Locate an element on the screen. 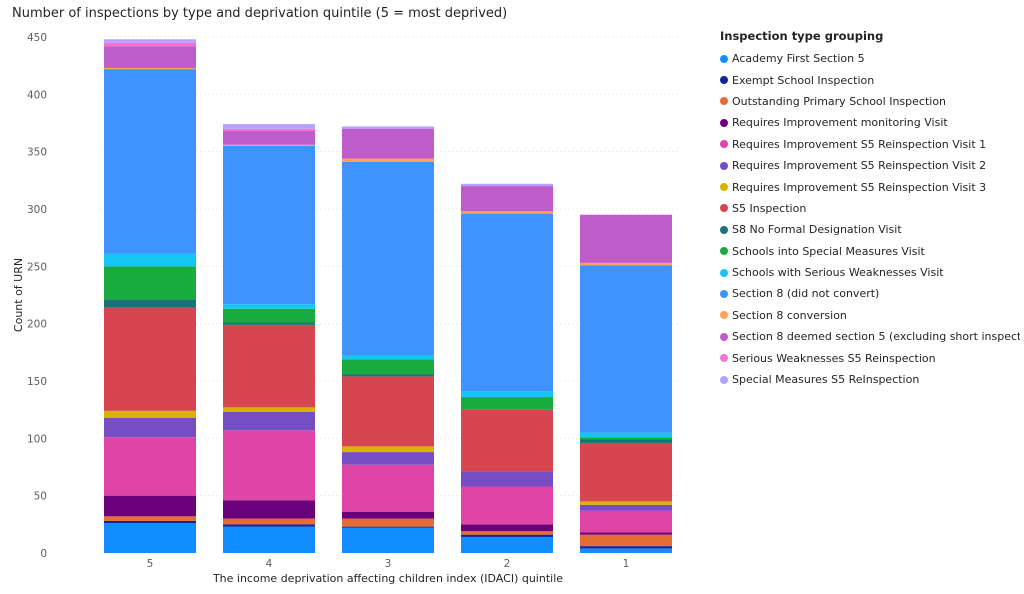 The height and width of the screenshot is (594, 1024). x-tick-label: 3 is located at coordinates (388, 564).